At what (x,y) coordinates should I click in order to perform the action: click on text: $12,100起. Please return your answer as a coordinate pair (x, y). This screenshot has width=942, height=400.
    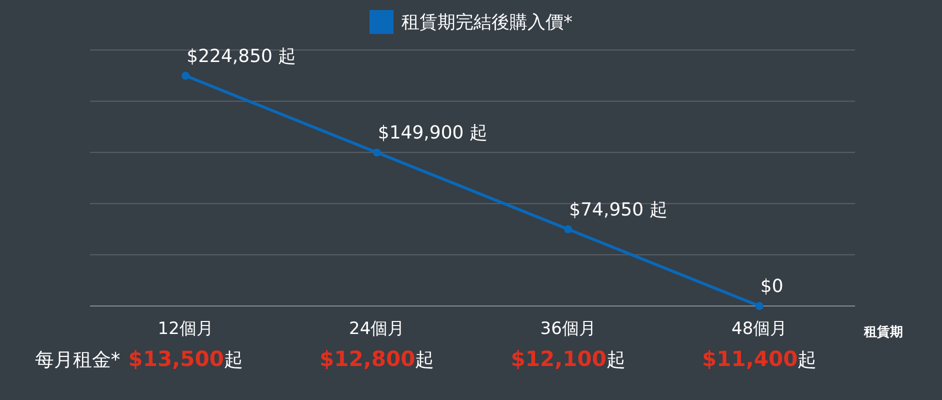
    Looking at the image, I should click on (568, 359).